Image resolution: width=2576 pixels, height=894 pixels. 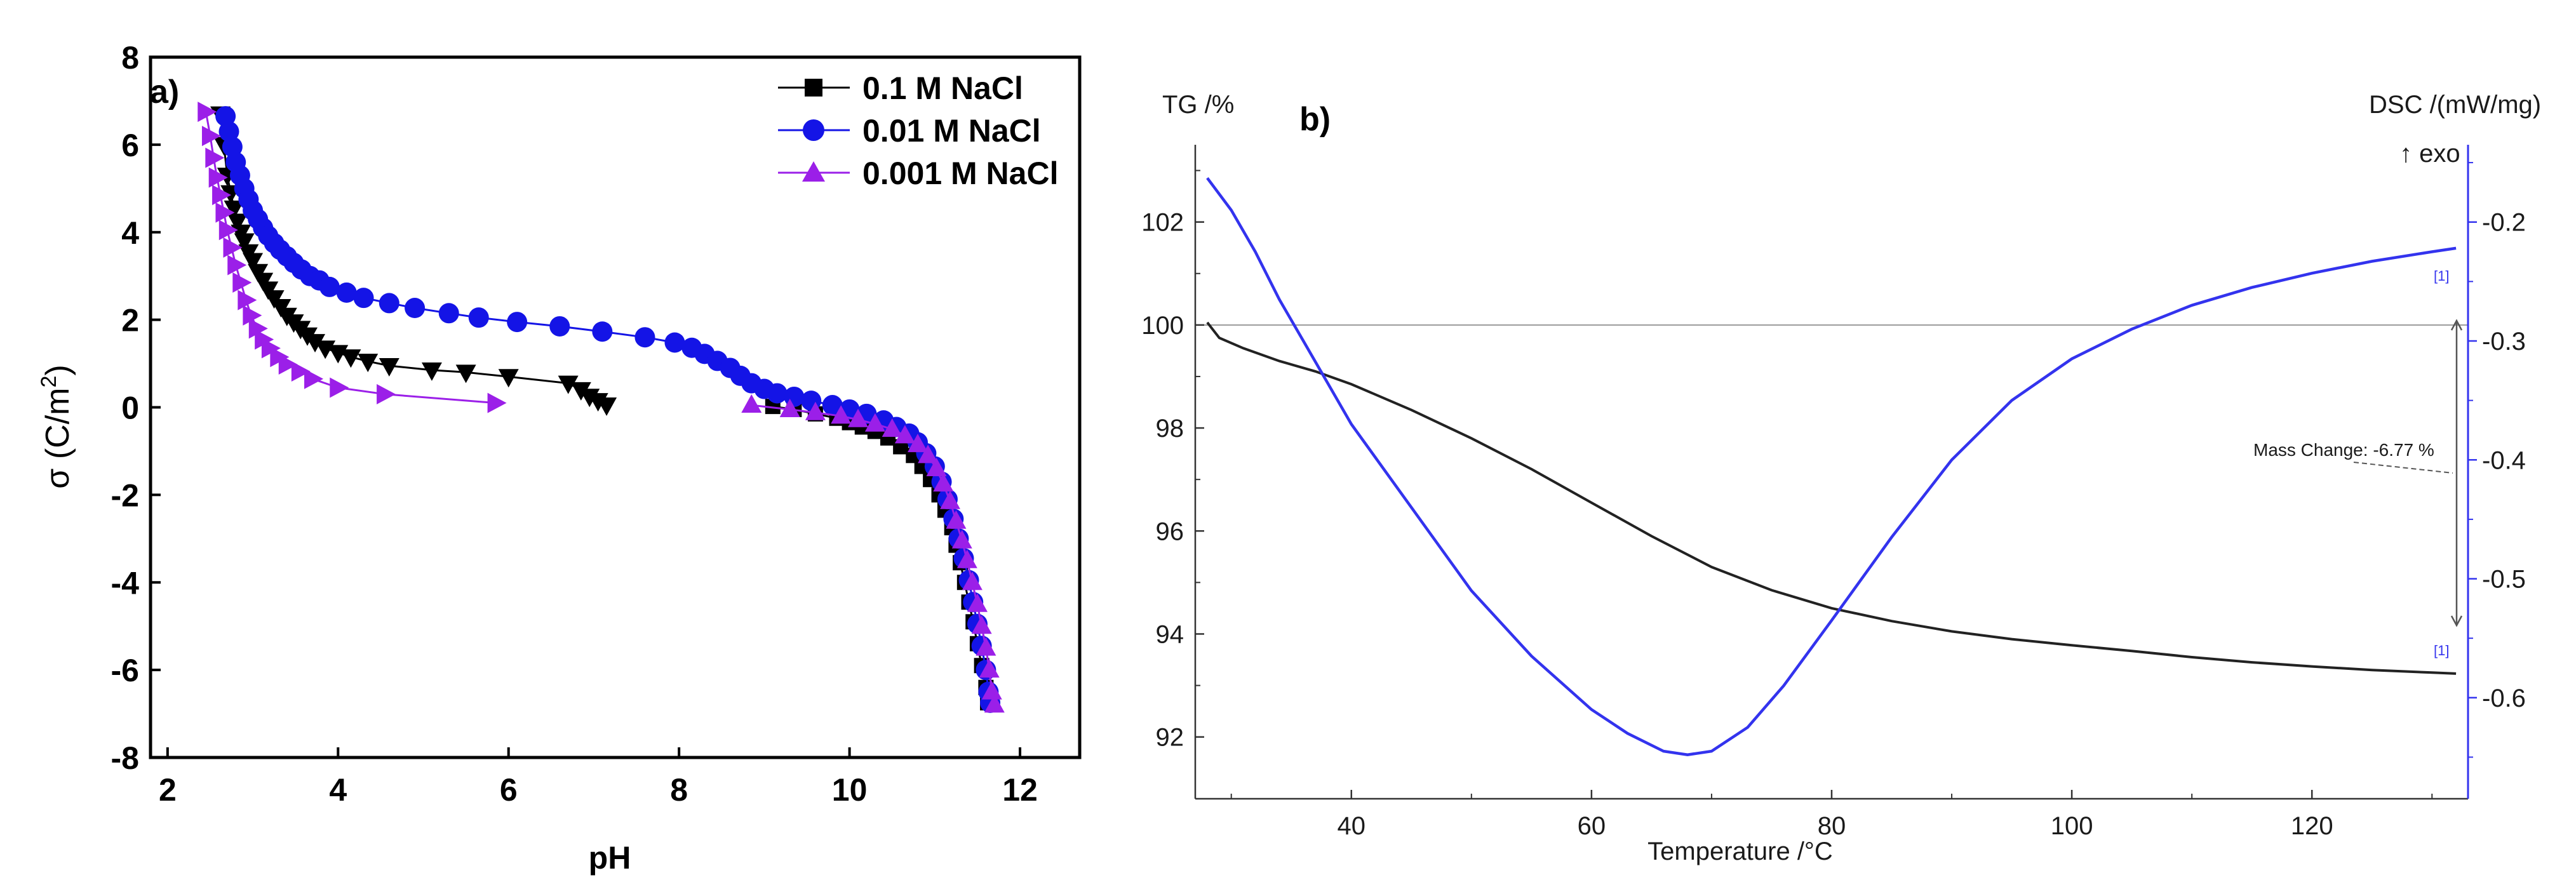 What do you see at coordinates (509, 790) in the screenshot?
I see `x-tick-label: 6` at bounding box center [509, 790].